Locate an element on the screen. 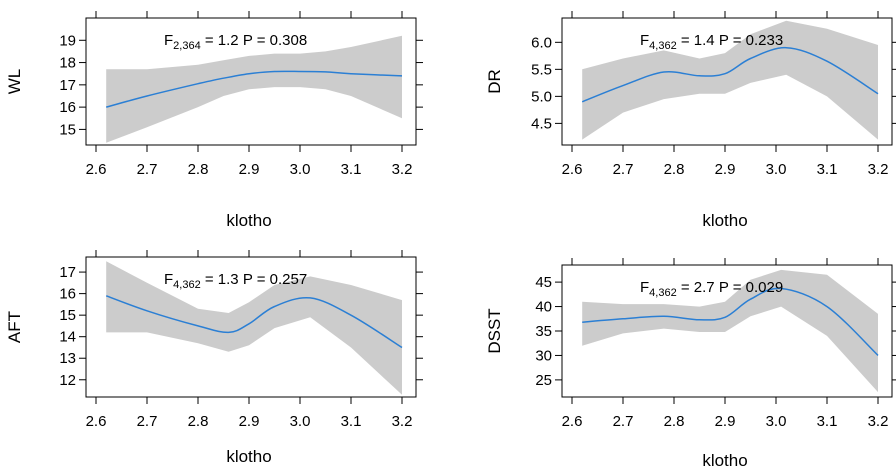  y-axis-label: DSST is located at coordinates (494, 330).